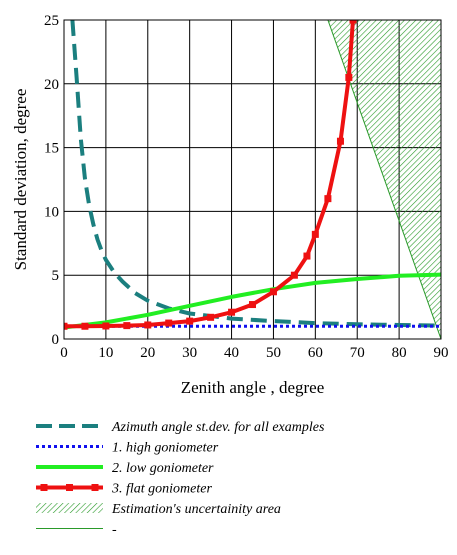  I want to click on legend-item-5: -, so click(76, 530).